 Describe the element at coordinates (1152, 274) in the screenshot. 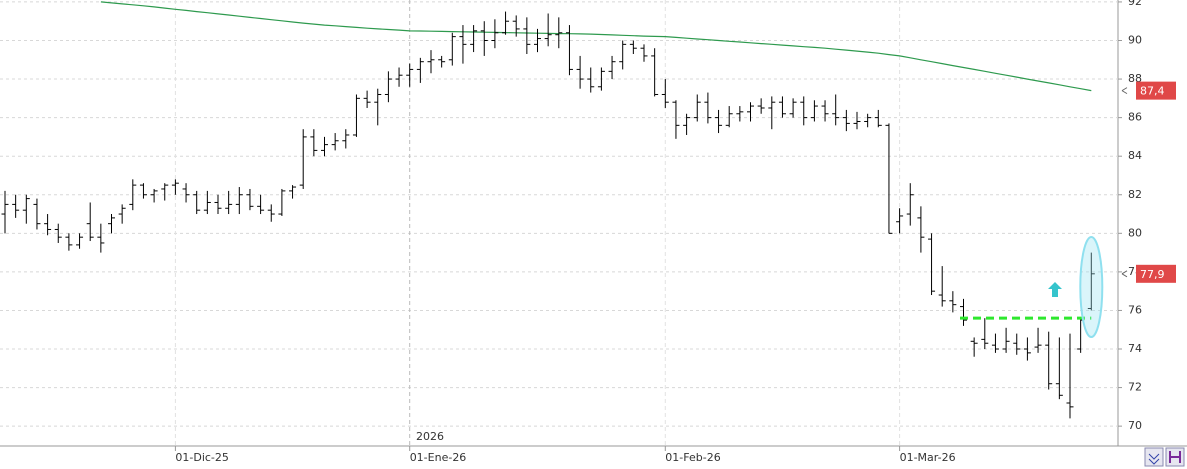

I see `price-label: 77,9` at that location.